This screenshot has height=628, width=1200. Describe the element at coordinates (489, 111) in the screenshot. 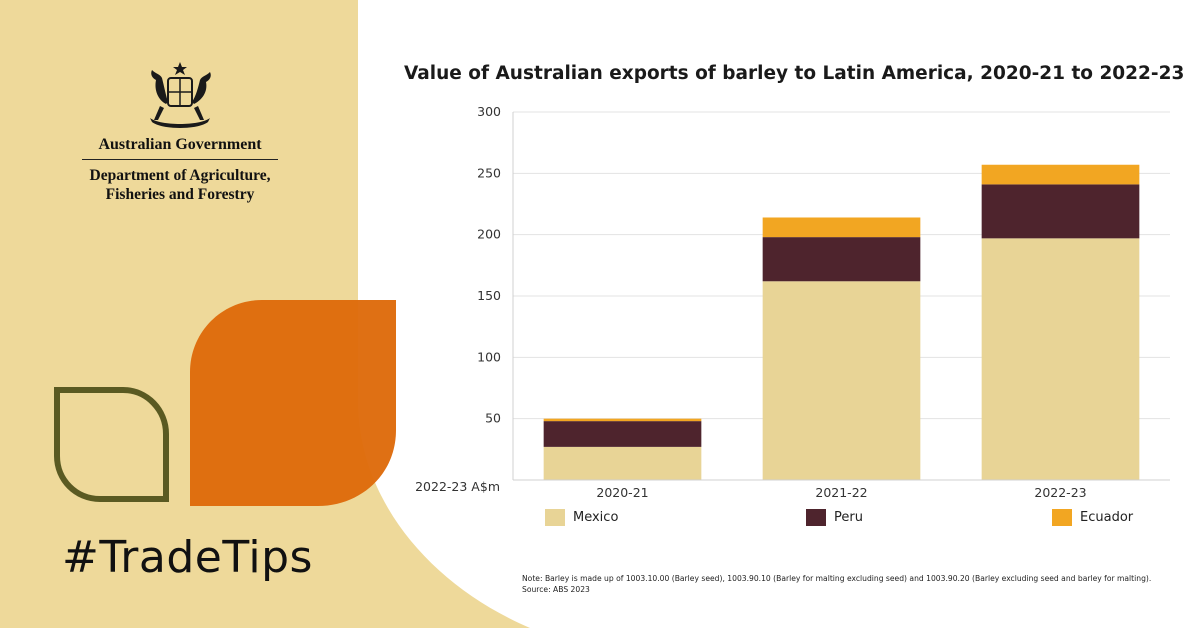

I see `y-tick-label: 300` at that location.